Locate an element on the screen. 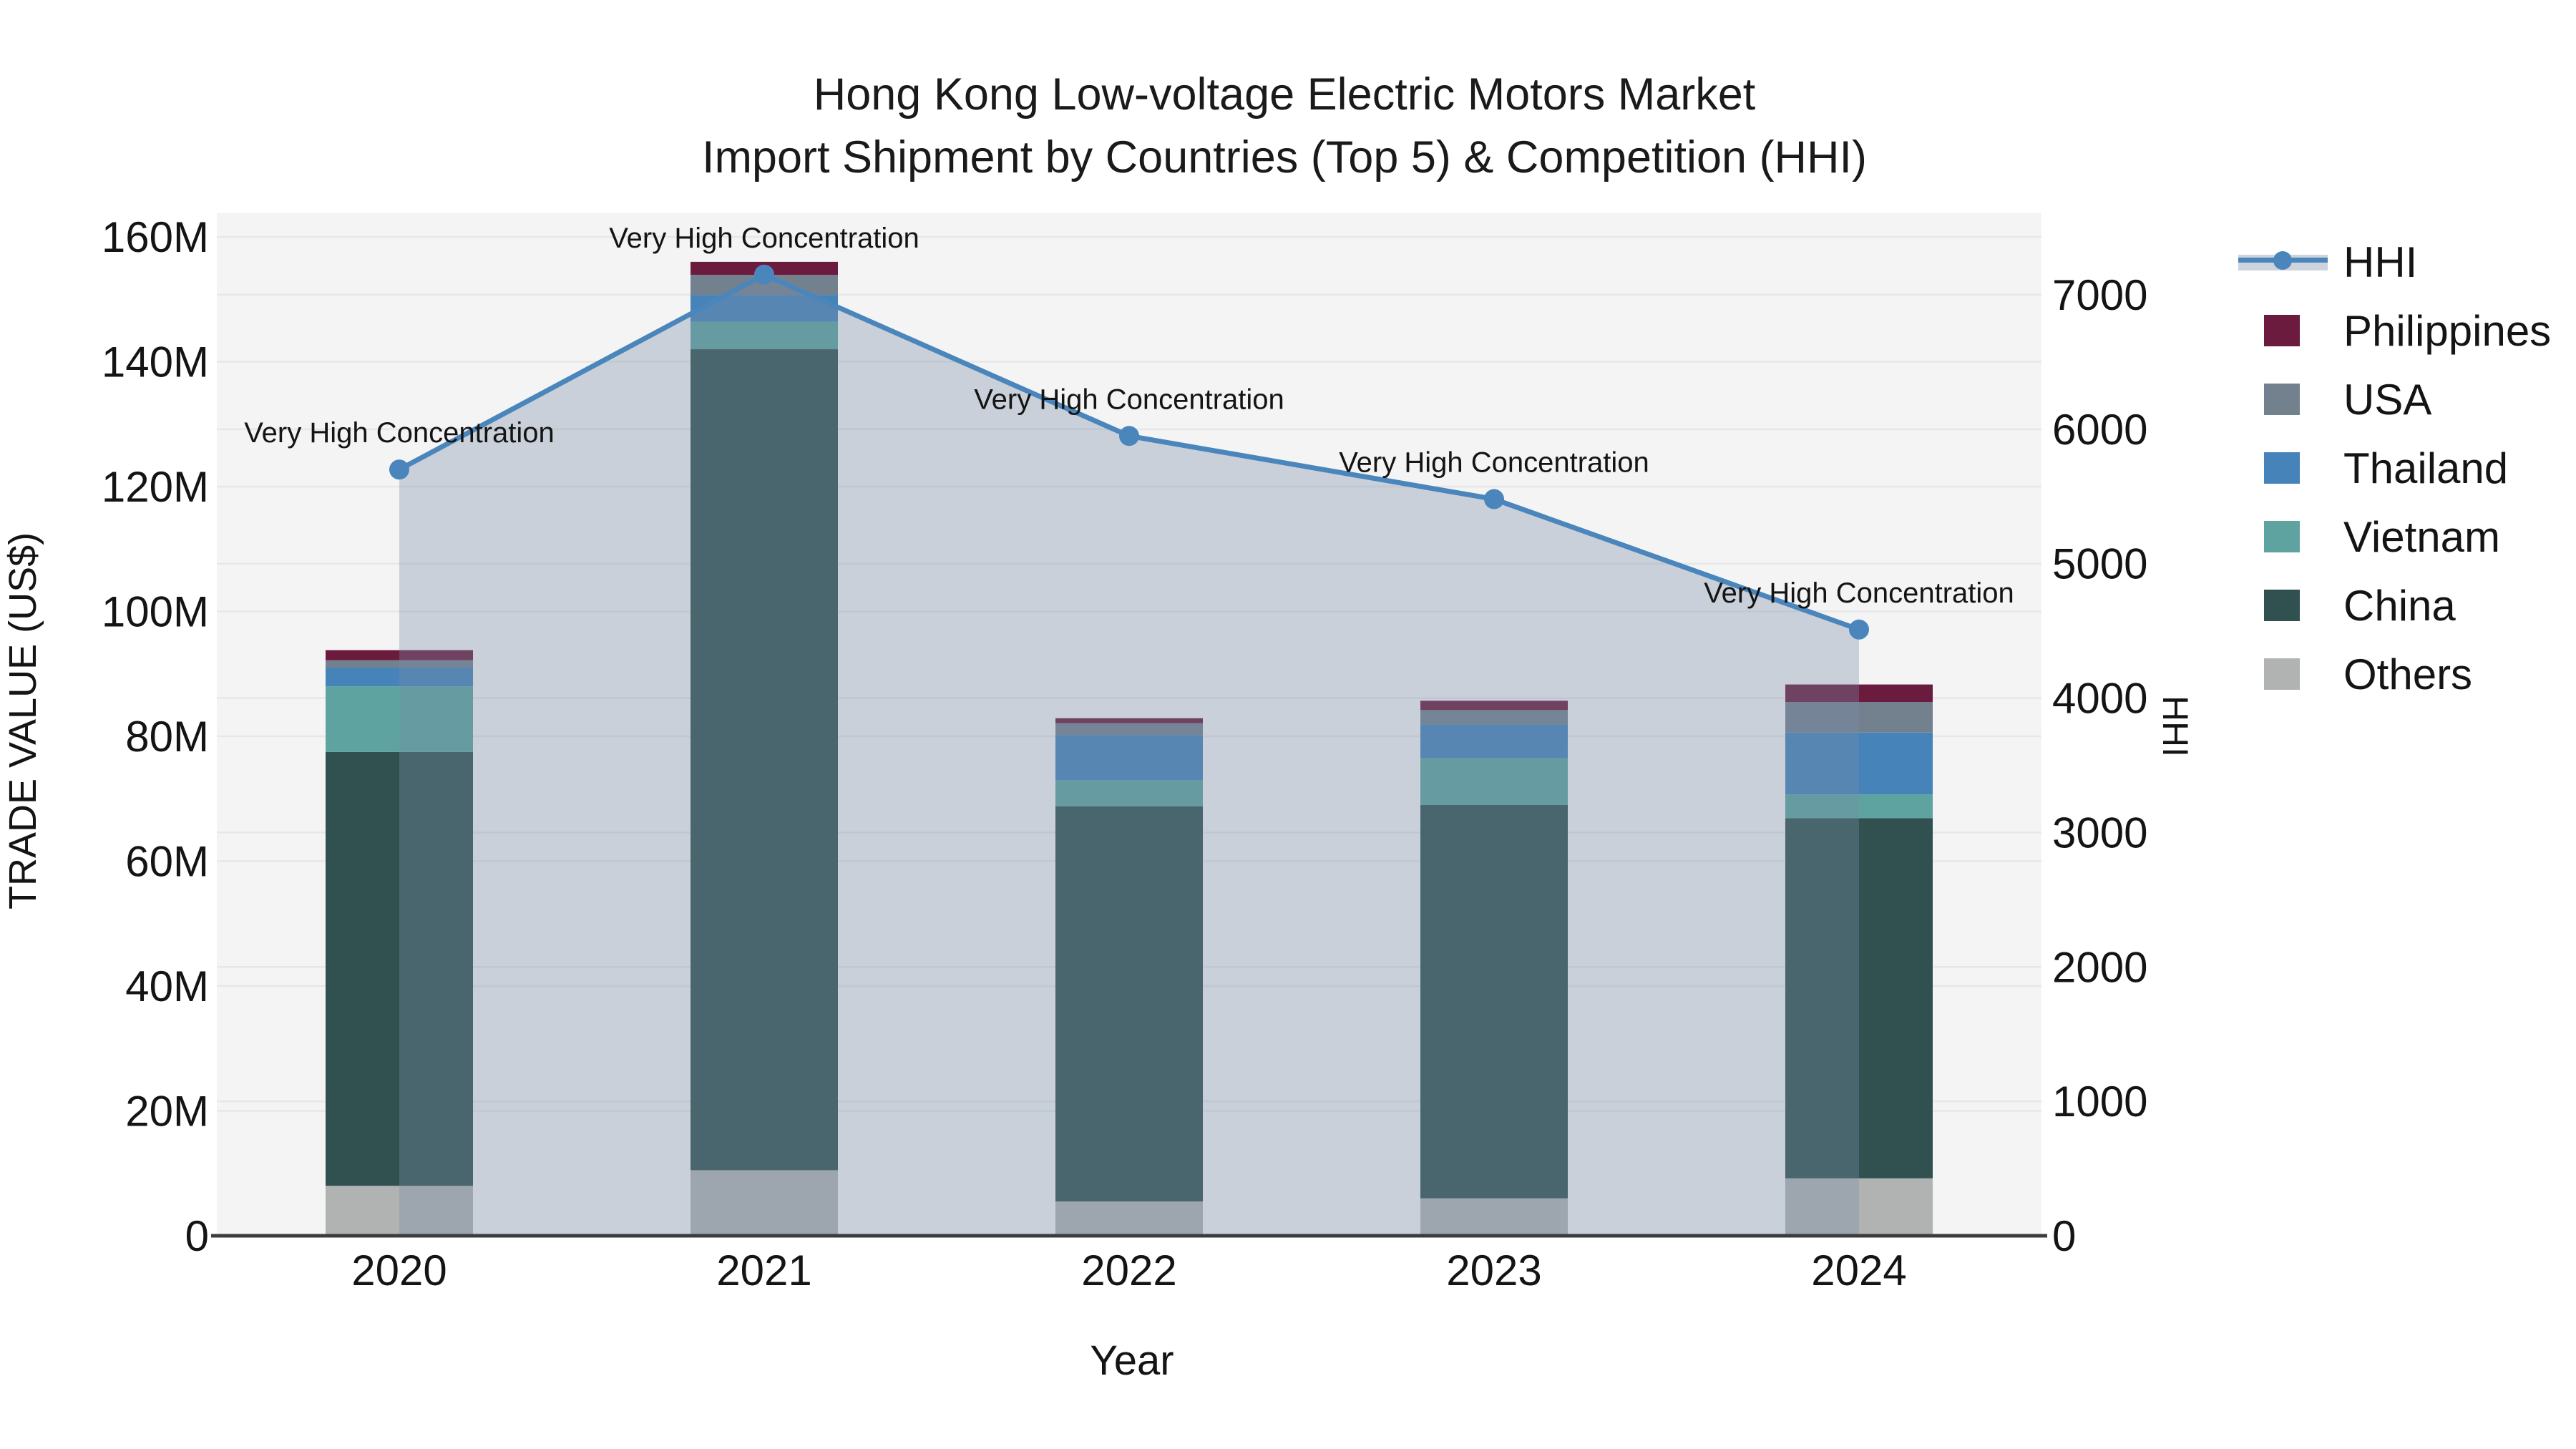 This screenshot has width=2576, height=1449. legend-item-thailand: Thailand is located at coordinates (2394, 468).